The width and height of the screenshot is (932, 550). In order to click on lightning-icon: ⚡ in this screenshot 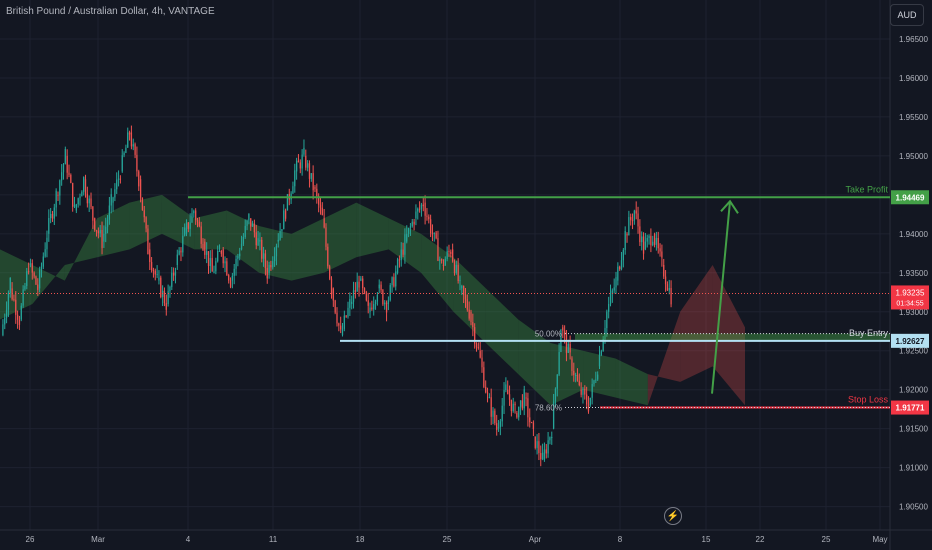, I will do `click(673, 516)`.